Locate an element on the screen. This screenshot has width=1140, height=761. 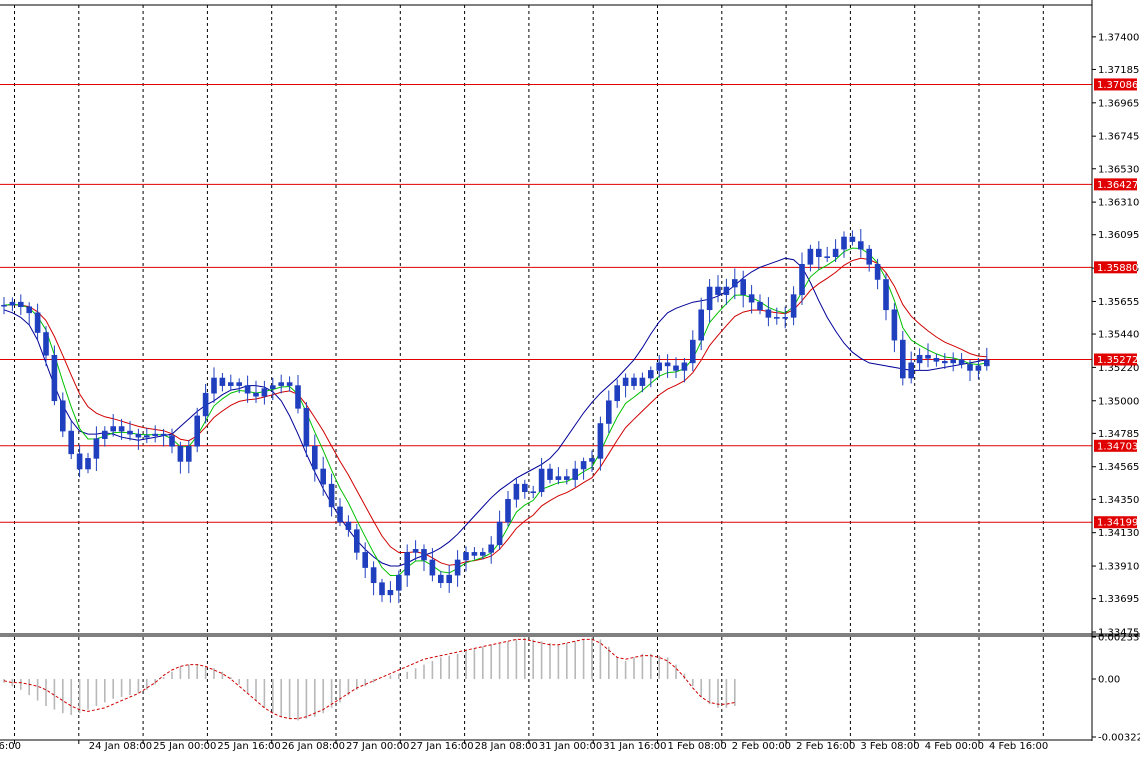
time-tick-label: 6:00 is located at coordinates (10, 746).